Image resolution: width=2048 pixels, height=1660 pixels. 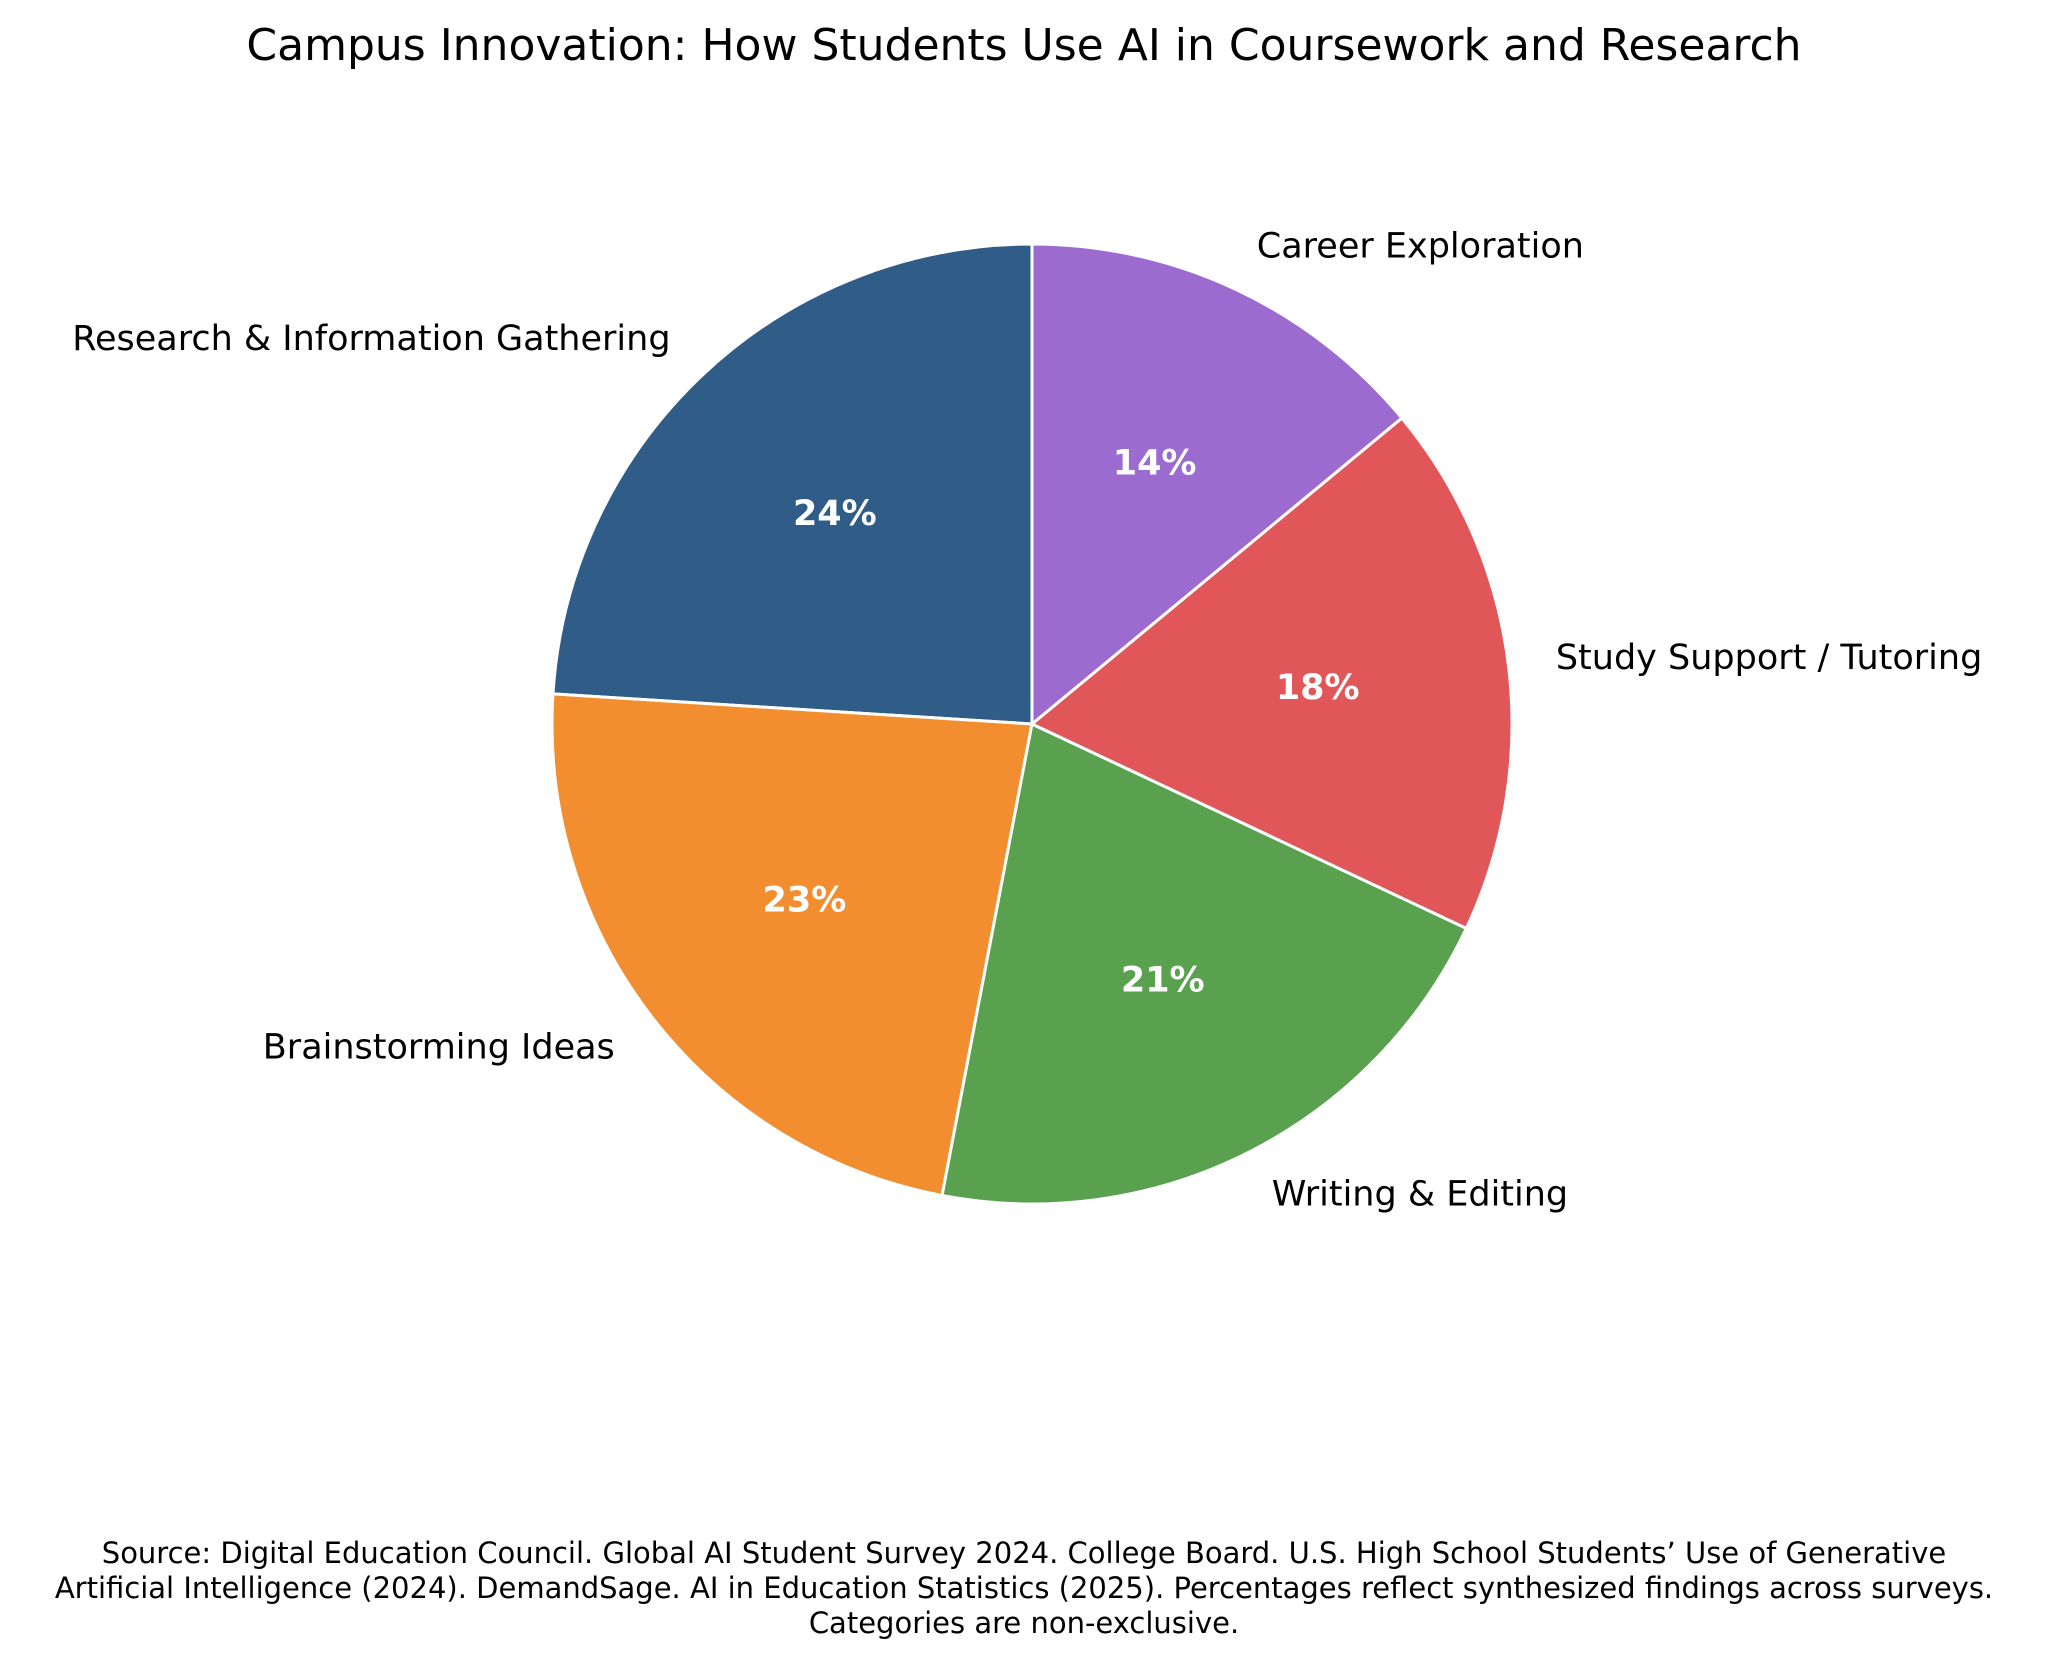 What do you see at coordinates (1163, 981) in the screenshot?
I see `pct-label-writing-editing: 21%` at bounding box center [1163, 981].